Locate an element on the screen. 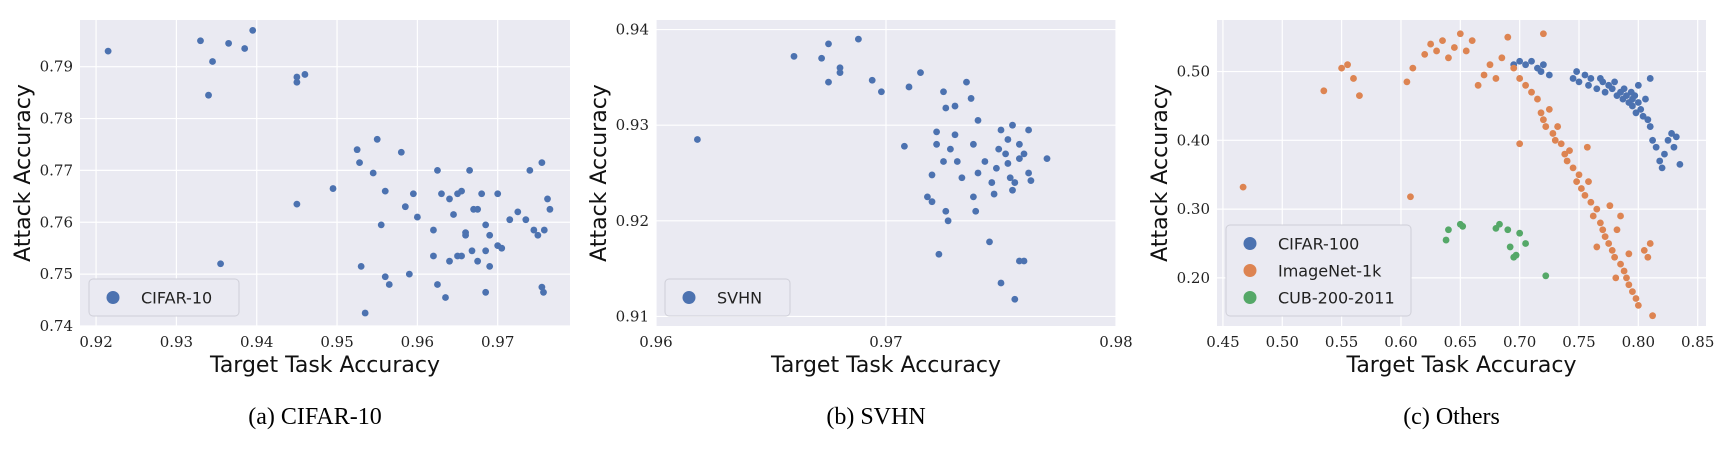 The height and width of the screenshot is (450, 1718). y-tick-label: 0.93 is located at coordinates (632, 125).